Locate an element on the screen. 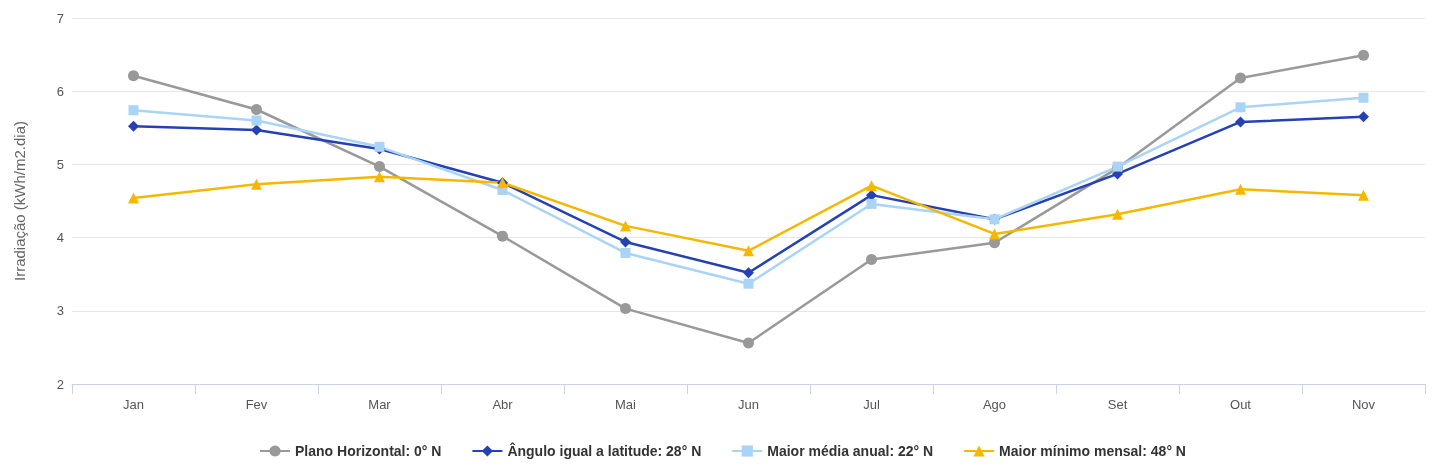 This screenshot has width=1445, height=469. y-tick-label: 3 is located at coordinates (60, 311).